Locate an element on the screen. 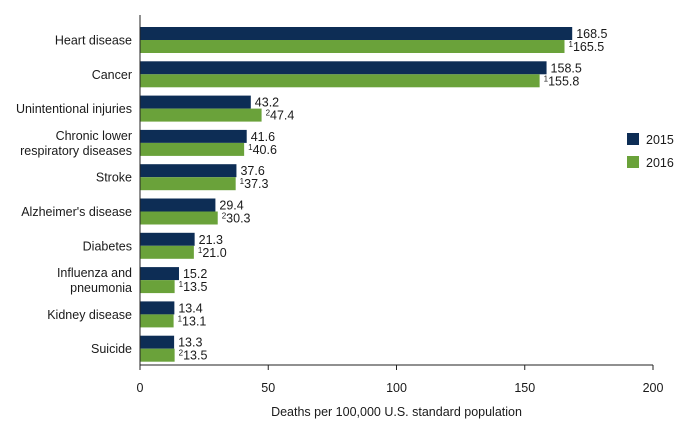  category-label-line: Alzheimer's disease is located at coordinates (76, 212).